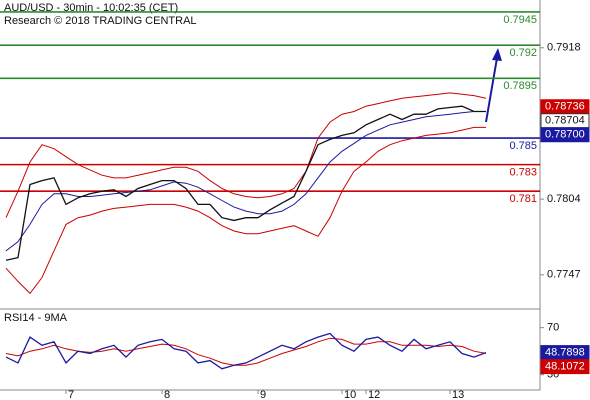  What do you see at coordinates (497, 54) in the screenshot?
I see `arrow-head` at bounding box center [497, 54].